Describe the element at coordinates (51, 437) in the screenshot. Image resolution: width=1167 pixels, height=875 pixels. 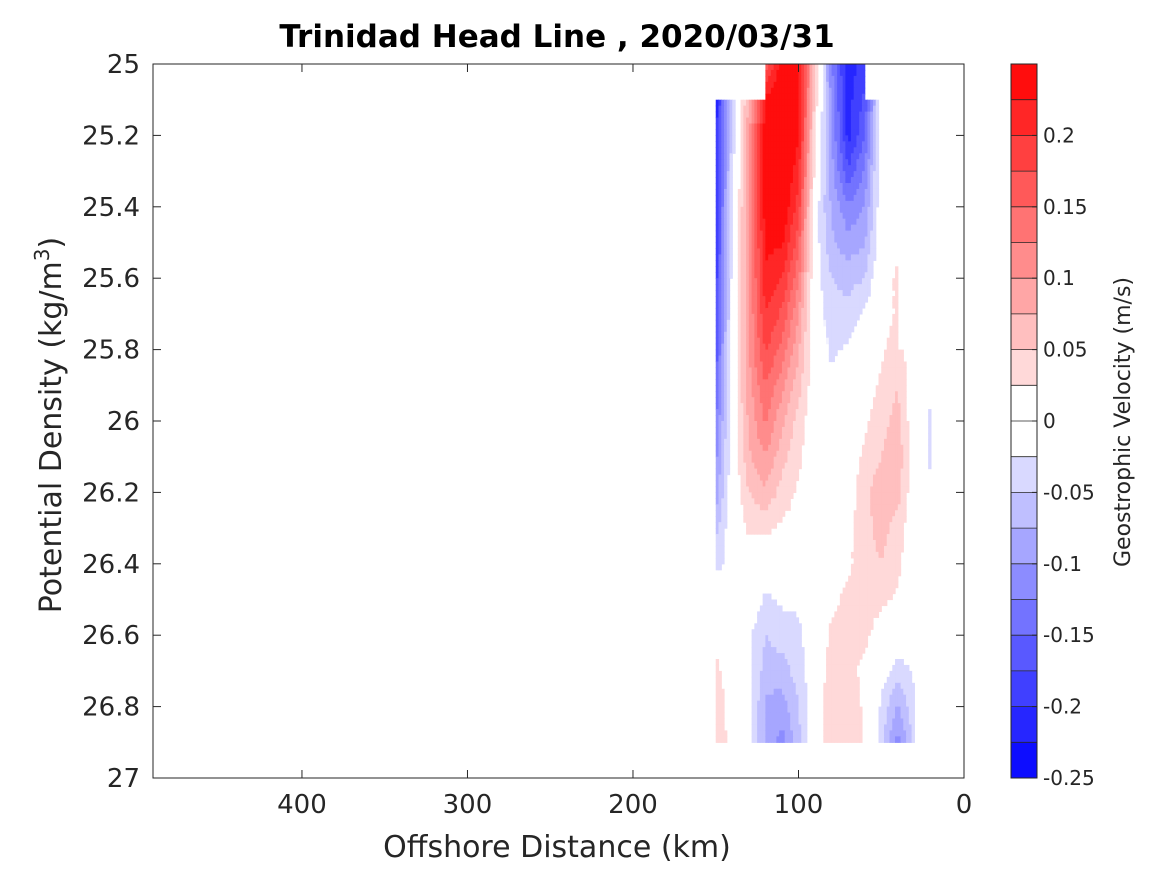
I see `y-axis-title-main: Potential Density (kg/m` at that location.